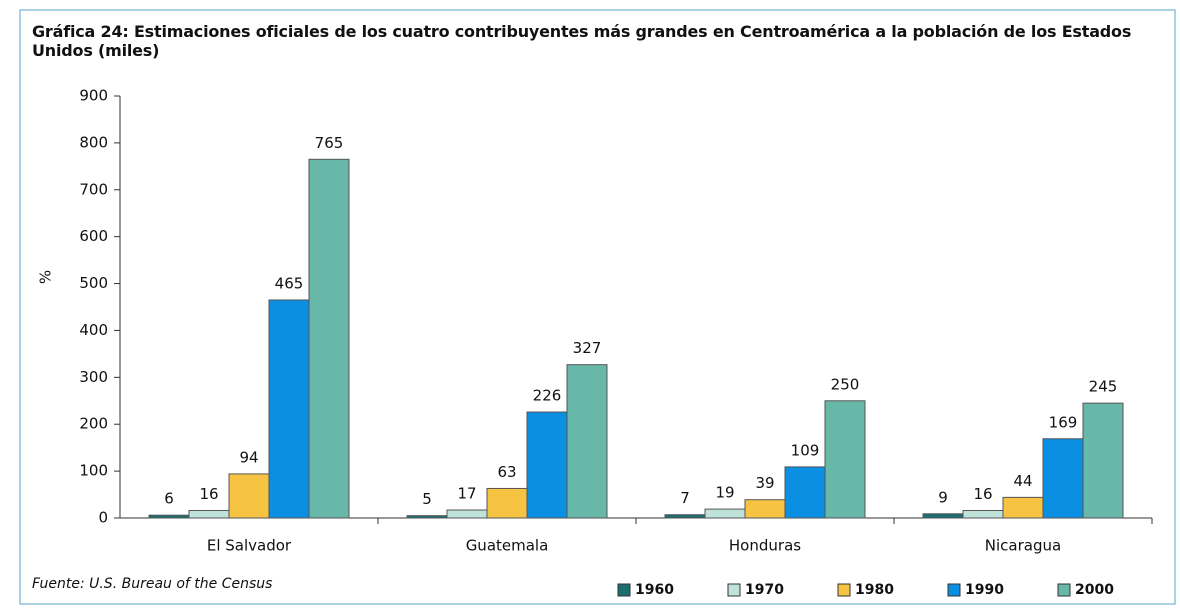 The image size is (1180, 608). Describe the element at coordinates (764, 590) in the screenshot. I see `legend-label: 1970` at that location.